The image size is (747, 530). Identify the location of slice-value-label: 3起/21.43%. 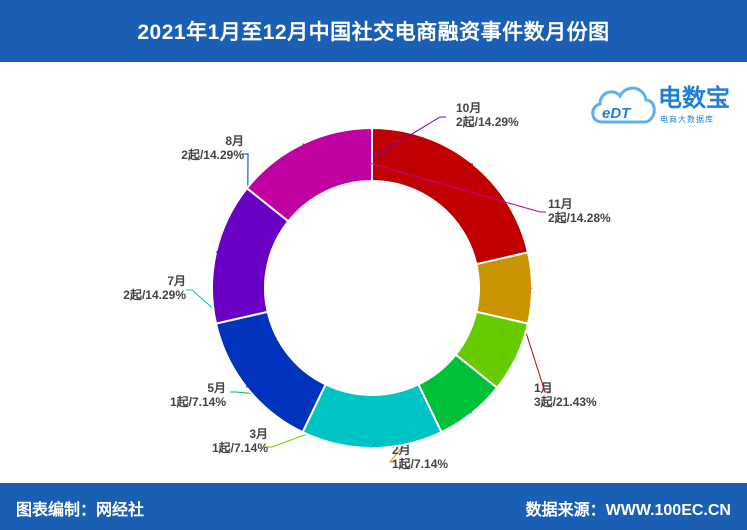
(565, 401).